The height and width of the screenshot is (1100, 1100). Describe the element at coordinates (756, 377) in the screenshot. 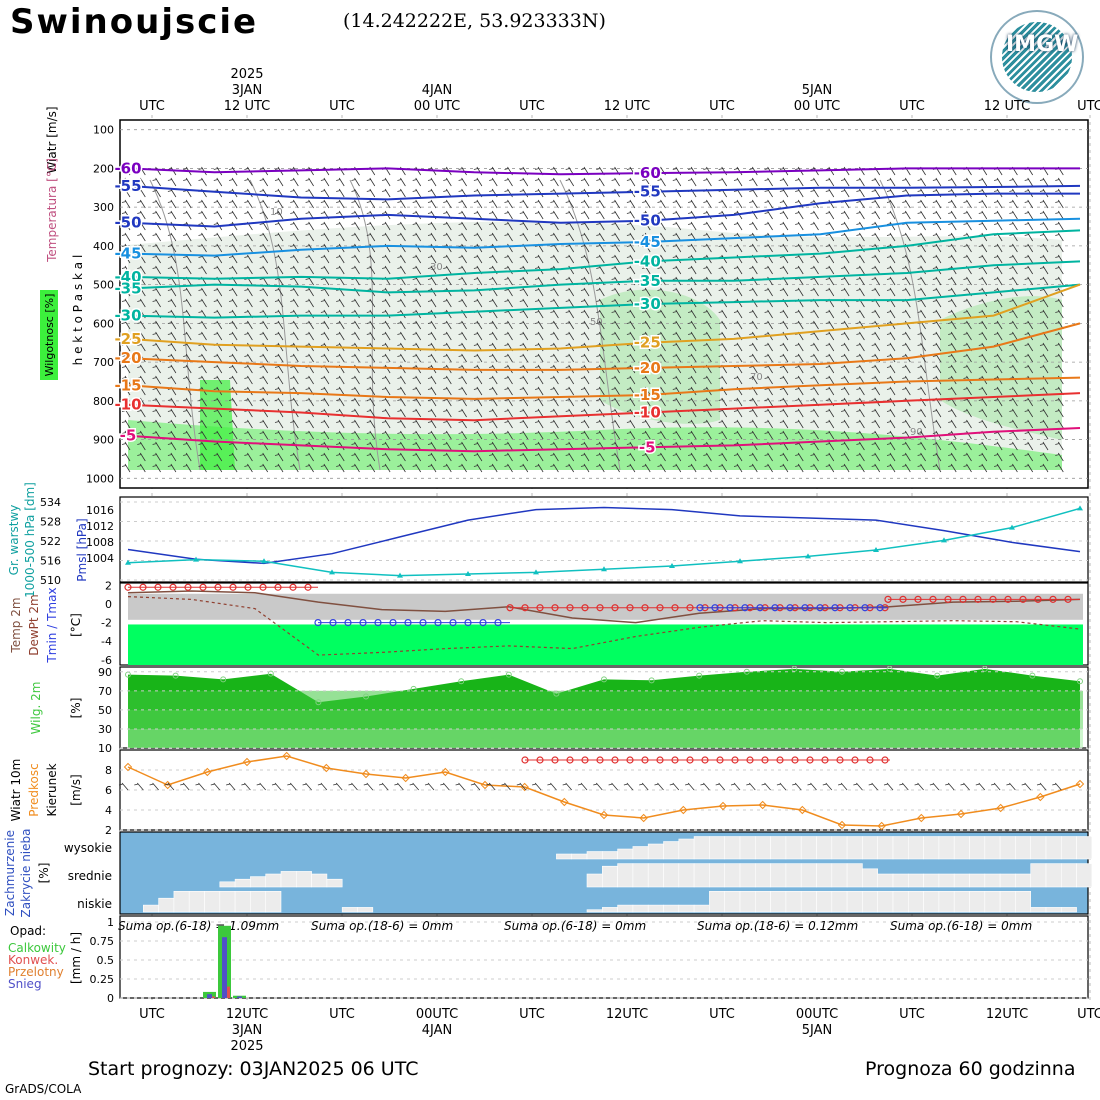

I see `rh-contour-label-3: 70` at that location.